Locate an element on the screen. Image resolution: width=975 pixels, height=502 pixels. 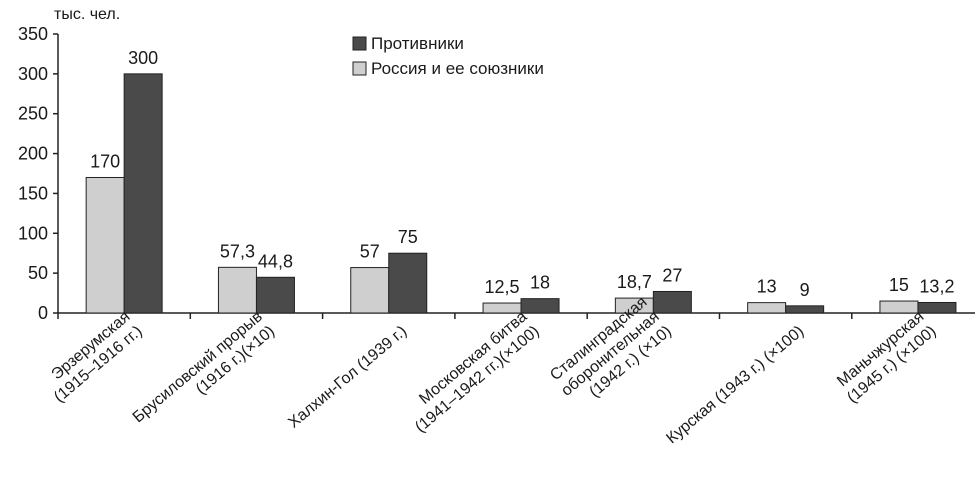
data-label: 57 is located at coordinates (370, 252).